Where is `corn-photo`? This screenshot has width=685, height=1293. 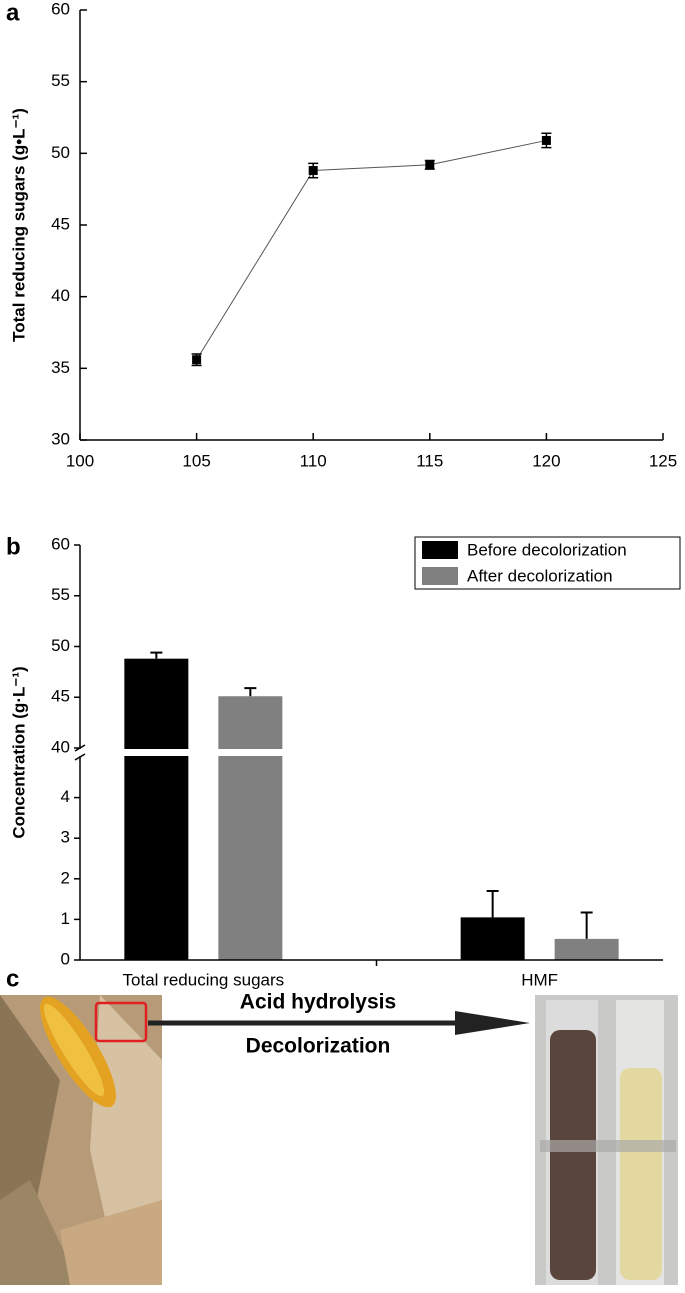 corn-photo is located at coordinates (81, 1140).